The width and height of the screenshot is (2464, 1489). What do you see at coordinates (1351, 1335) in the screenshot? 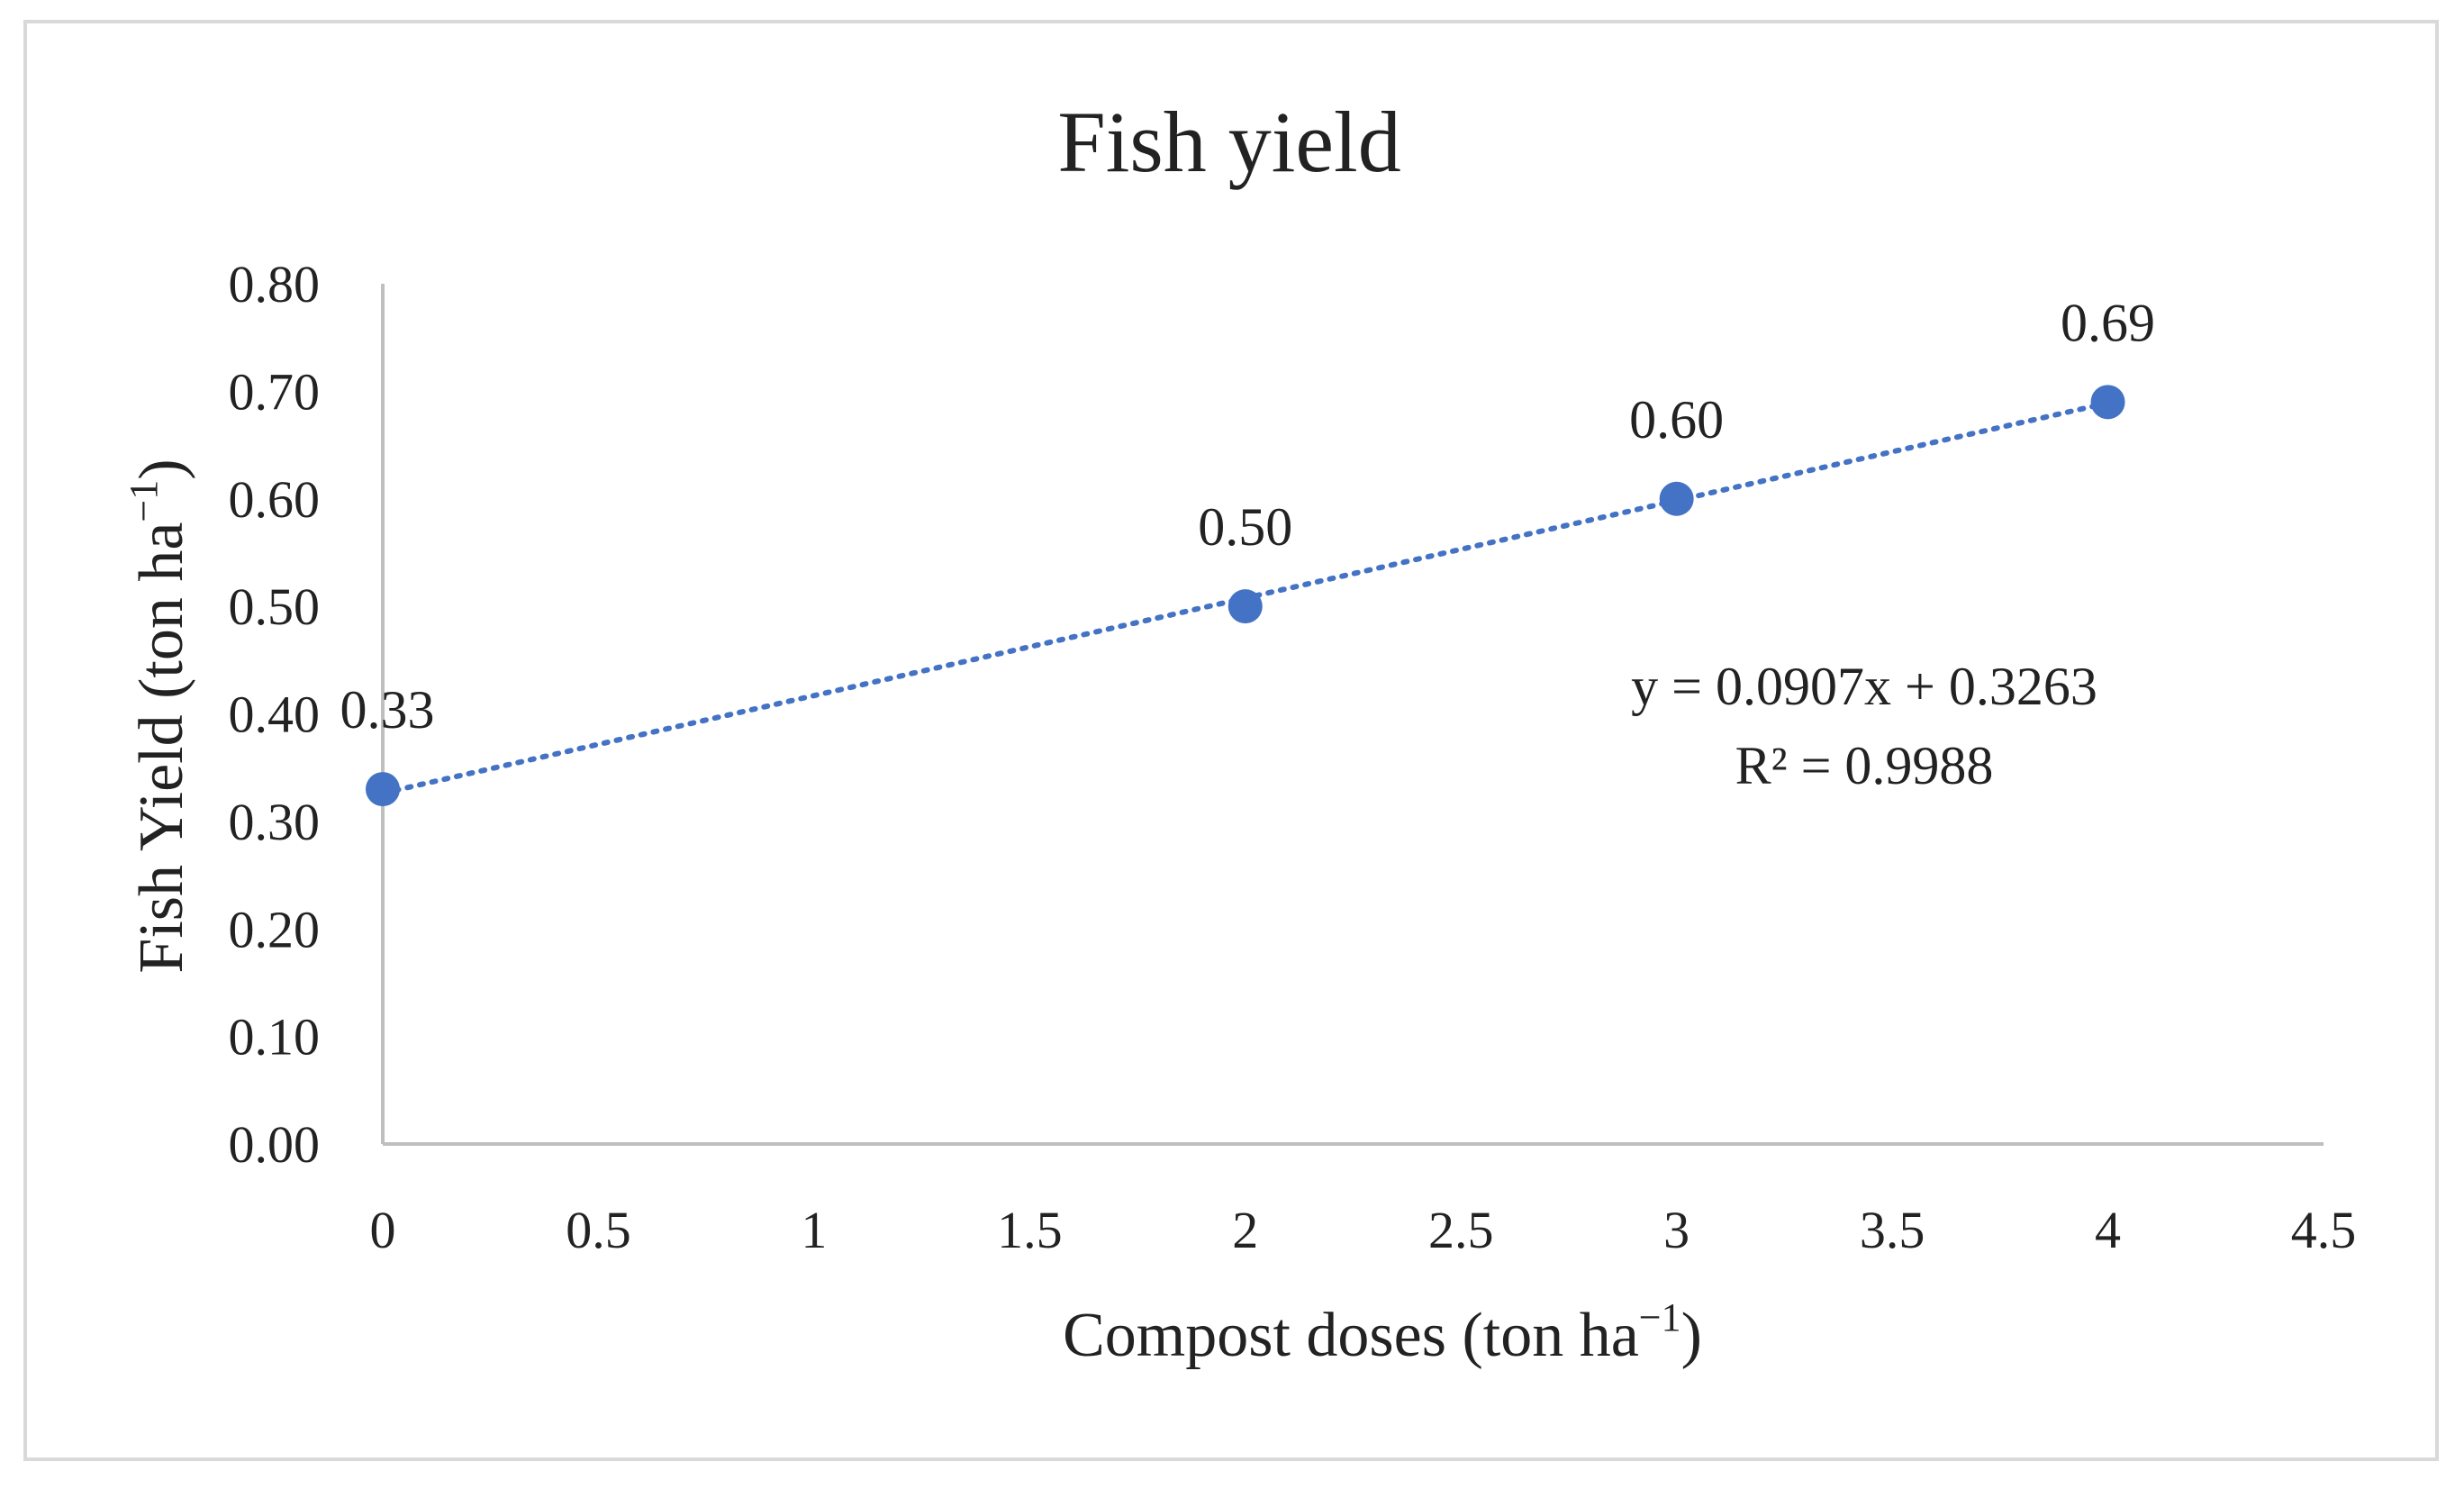
I see `x-axis-label-text: Compost doses (ton ha` at bounding box center [1351, 1335].